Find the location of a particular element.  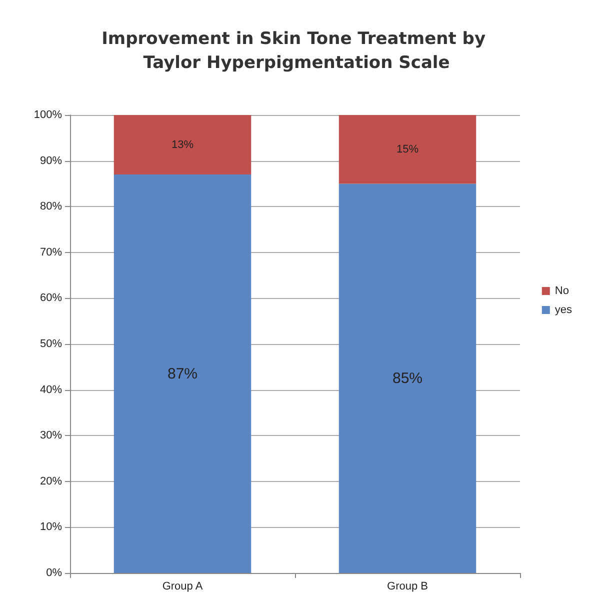

y-tick-label: 30% is located at coordinates (51, 436).